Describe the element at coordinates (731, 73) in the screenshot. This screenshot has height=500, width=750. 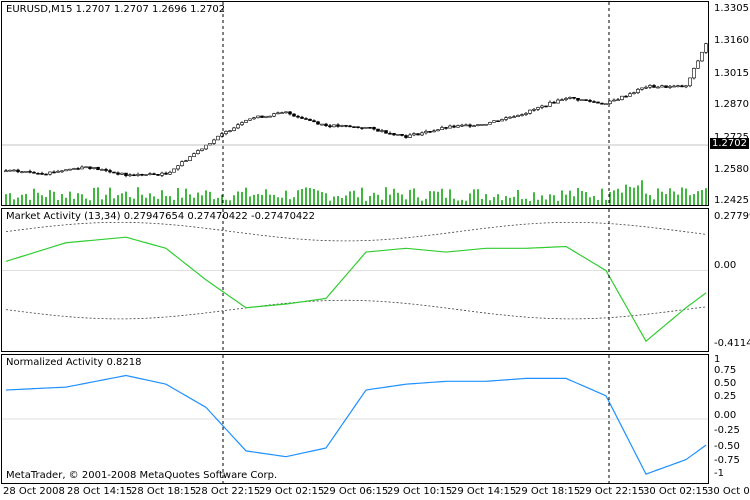
I see `price-scale-label: 1.3015` at that location.